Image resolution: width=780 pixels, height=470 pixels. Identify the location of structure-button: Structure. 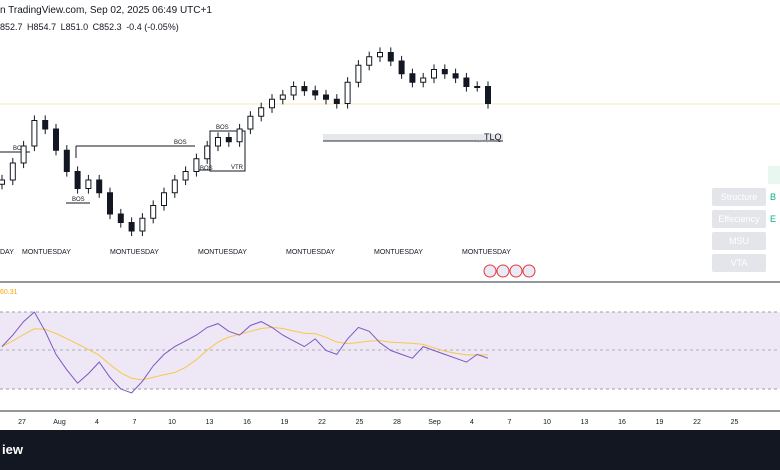
(739, 197).